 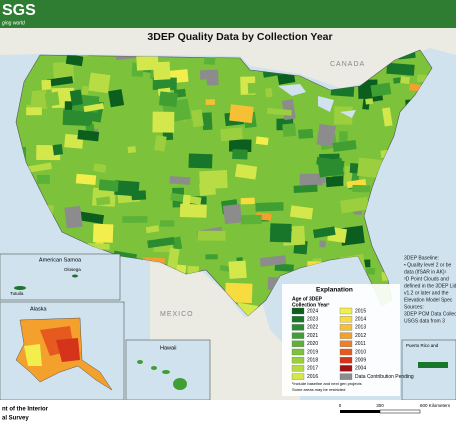 What do you see at coordinates (360, 336) in the screenshot?
I see `legend-label: 2012` at bounding box center [360, 336].